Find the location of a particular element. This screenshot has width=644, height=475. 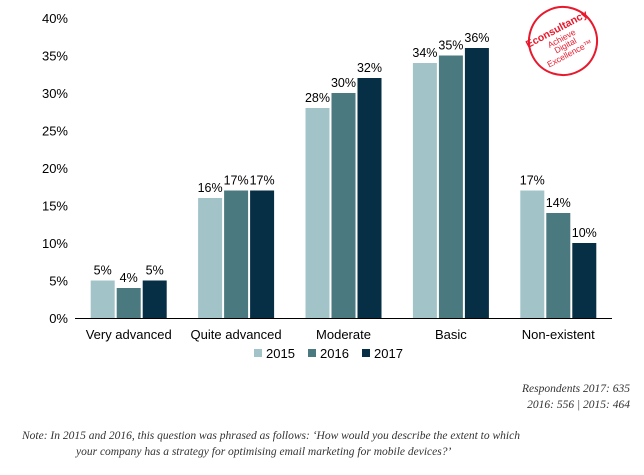

category-label: Basic is located at coordinates (451, 334).